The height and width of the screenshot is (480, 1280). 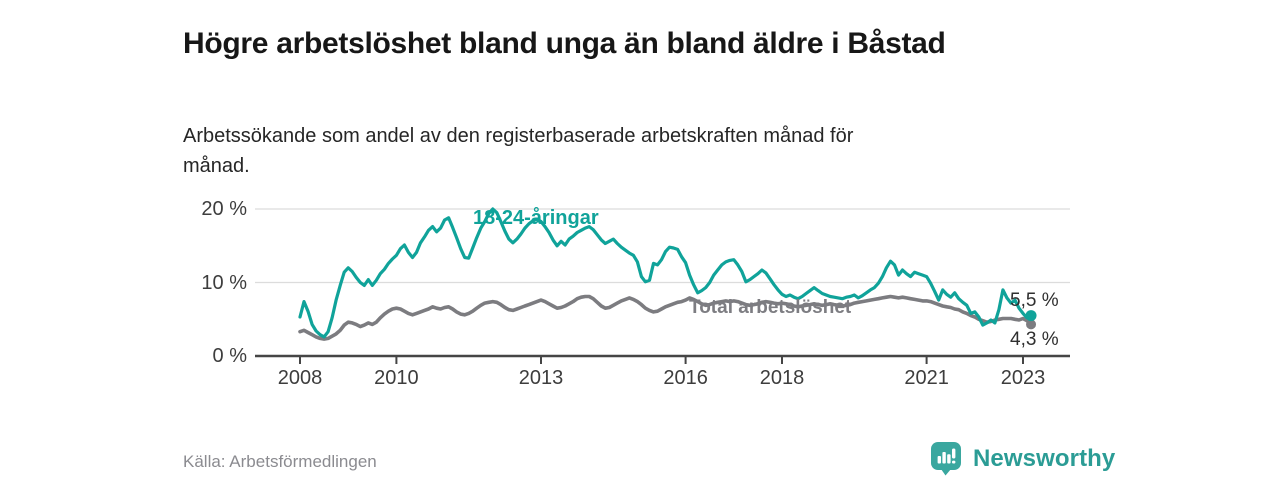 What do you see at coordinates (224, 209) in the screenshot?
I see `y-axis-tick-label: 20 %` at bounding box center [224, 209].